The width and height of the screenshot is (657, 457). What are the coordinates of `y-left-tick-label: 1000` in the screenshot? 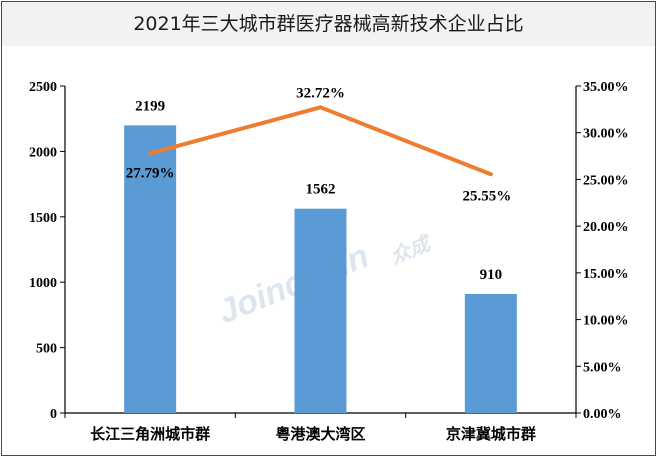 It's located at (43, 283).